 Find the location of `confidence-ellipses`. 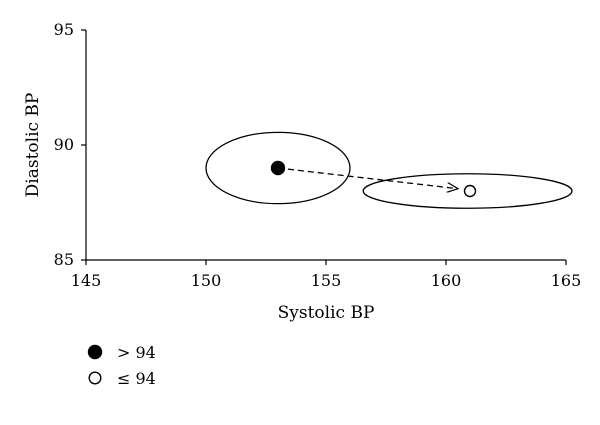

confidence-ellipses is located at coordinates (389, 170).